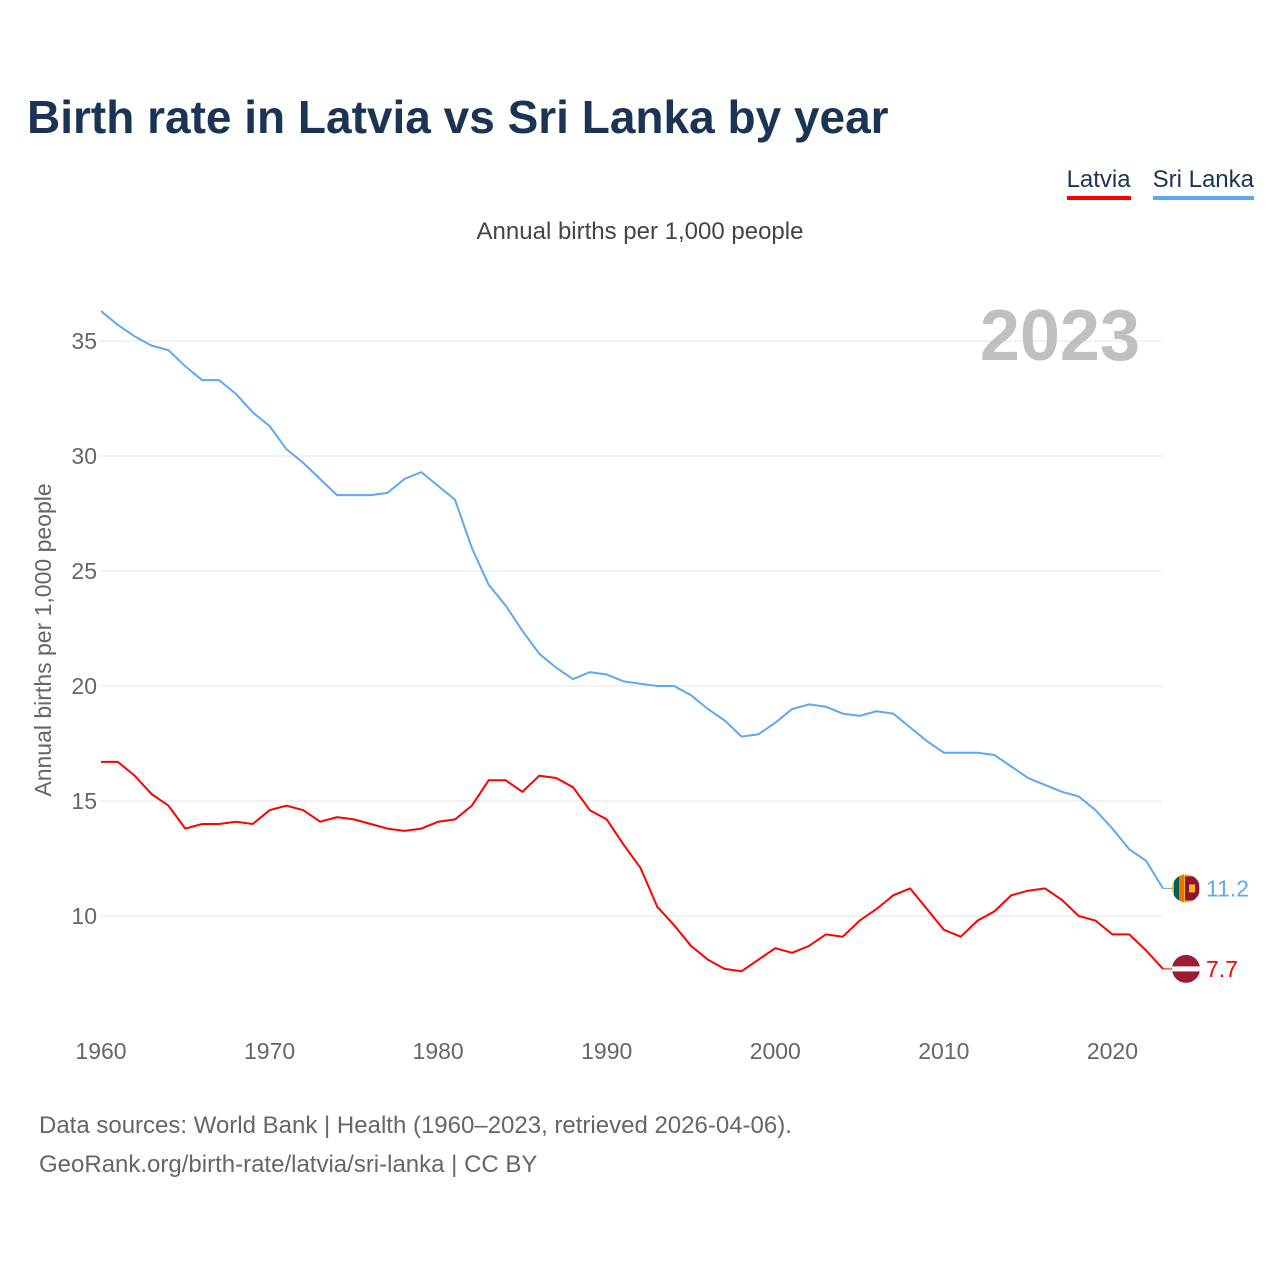 This screenshot has width=1280, height=1280. Describe the element at coordinates (640, 231) in the screenshot. I see `chart-subtitle: Annual births per 1,000 people` at that location.